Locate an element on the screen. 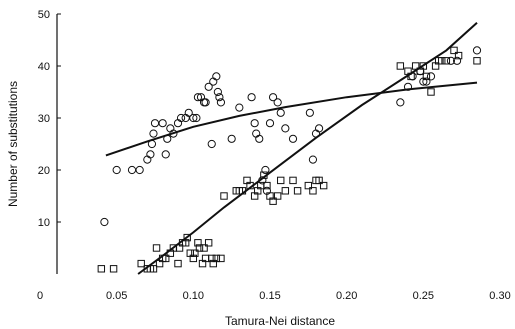 This screenshot has height=329, width=515. x-tick-label: 0.20 is located at coordinates (346, 296).